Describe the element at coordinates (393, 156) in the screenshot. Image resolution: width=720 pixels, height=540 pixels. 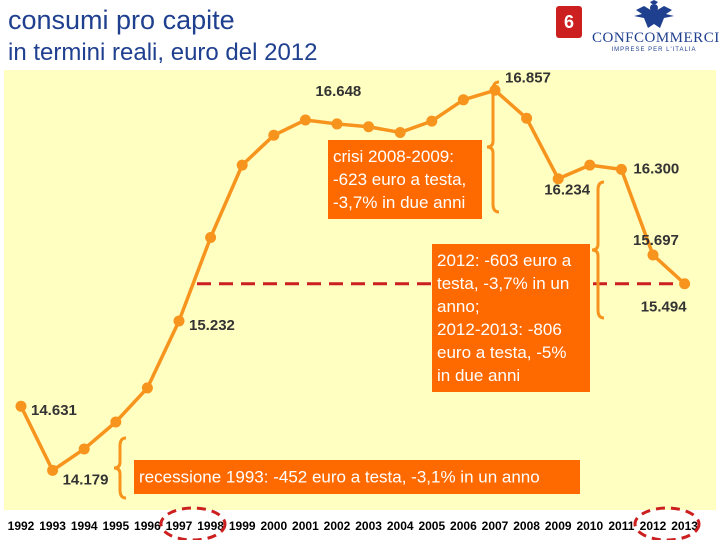
I see `annotation-crisi-line-0: crisi 2008-2009:` at that location.